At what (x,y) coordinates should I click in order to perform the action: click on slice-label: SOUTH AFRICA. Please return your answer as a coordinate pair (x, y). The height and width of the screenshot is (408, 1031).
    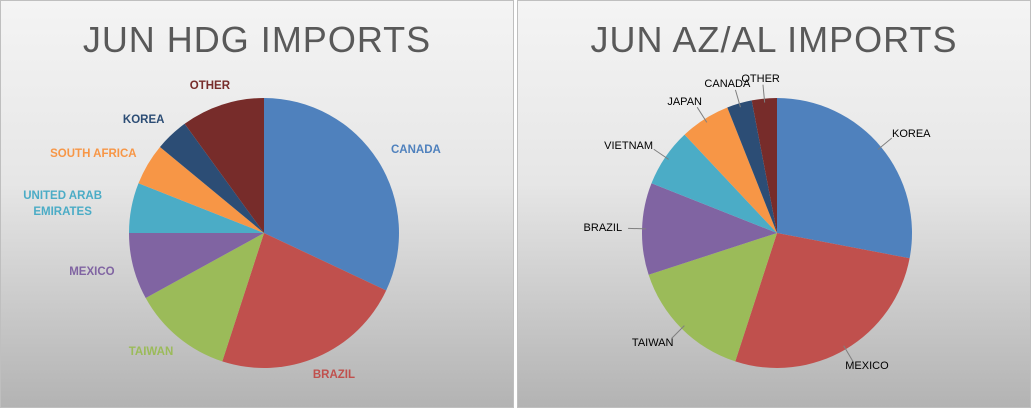
    Looking at the image, I should click on (93, 154).